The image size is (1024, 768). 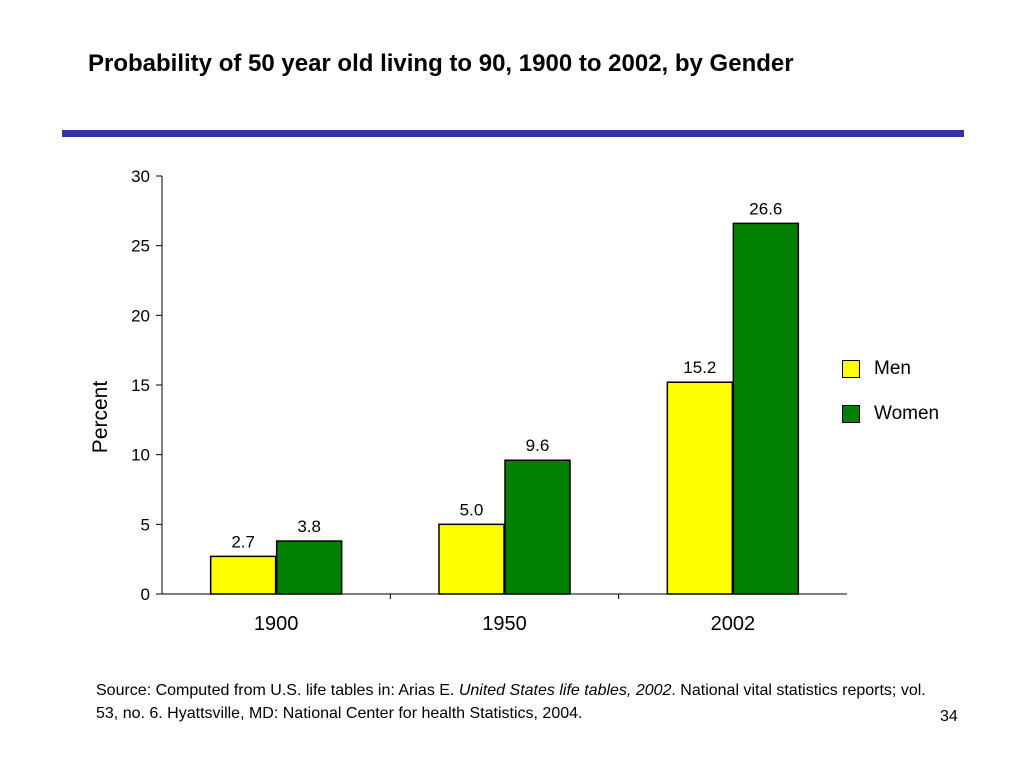 I want to click on x-category-label: 1900, so click(x=276, y=624).